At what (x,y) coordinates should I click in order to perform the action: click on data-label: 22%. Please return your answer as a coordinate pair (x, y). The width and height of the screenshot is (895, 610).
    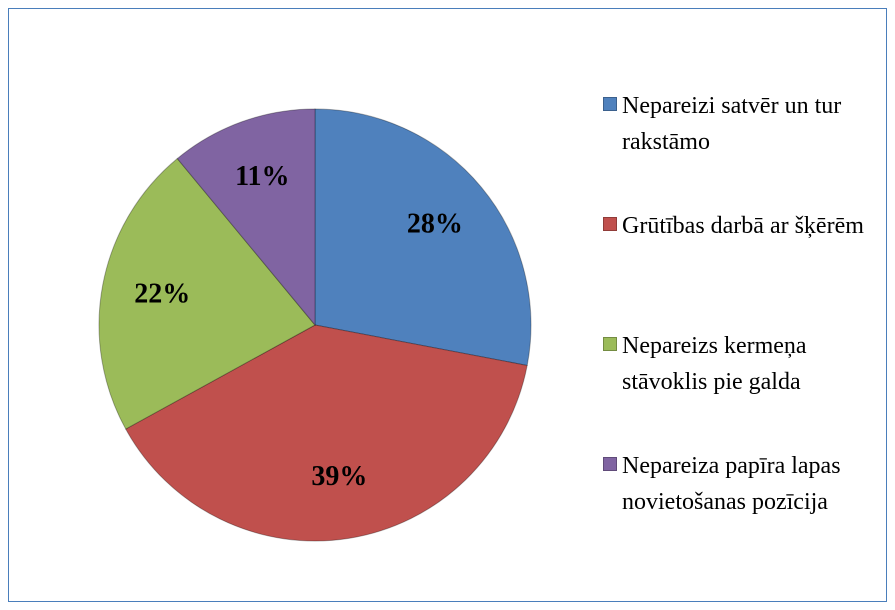
    Looking at the image, I should click on (162, 293).